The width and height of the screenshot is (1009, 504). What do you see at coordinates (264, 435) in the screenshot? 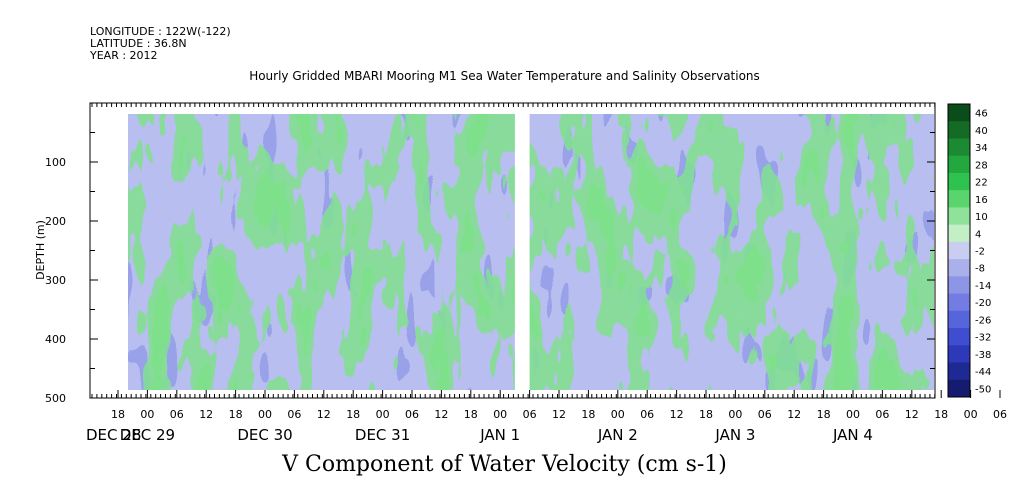
I see `date-label: DEC 30` at bounding box center [264, 435].